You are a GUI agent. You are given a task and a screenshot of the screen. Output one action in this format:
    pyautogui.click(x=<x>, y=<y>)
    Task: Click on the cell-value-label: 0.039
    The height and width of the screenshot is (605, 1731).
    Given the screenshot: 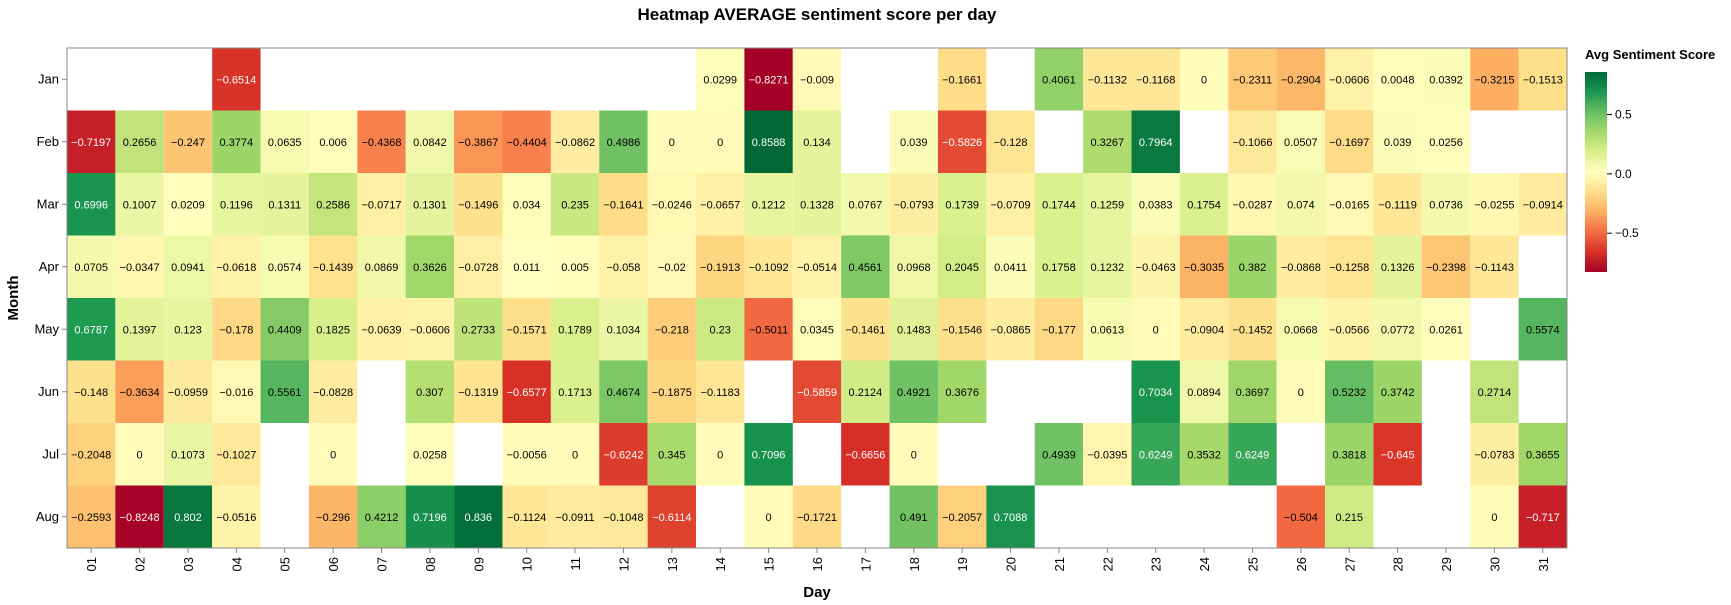 What is the action you would take?
    pyautogui.click(x=1398, y=143)
    